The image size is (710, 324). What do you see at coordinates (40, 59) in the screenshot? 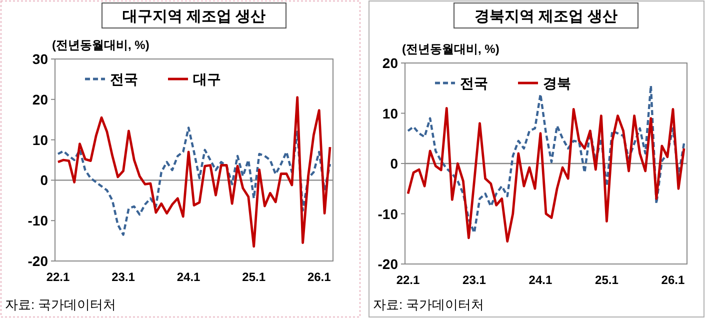
I see `y-tick-label: 30` at bounding box center [40, 59].